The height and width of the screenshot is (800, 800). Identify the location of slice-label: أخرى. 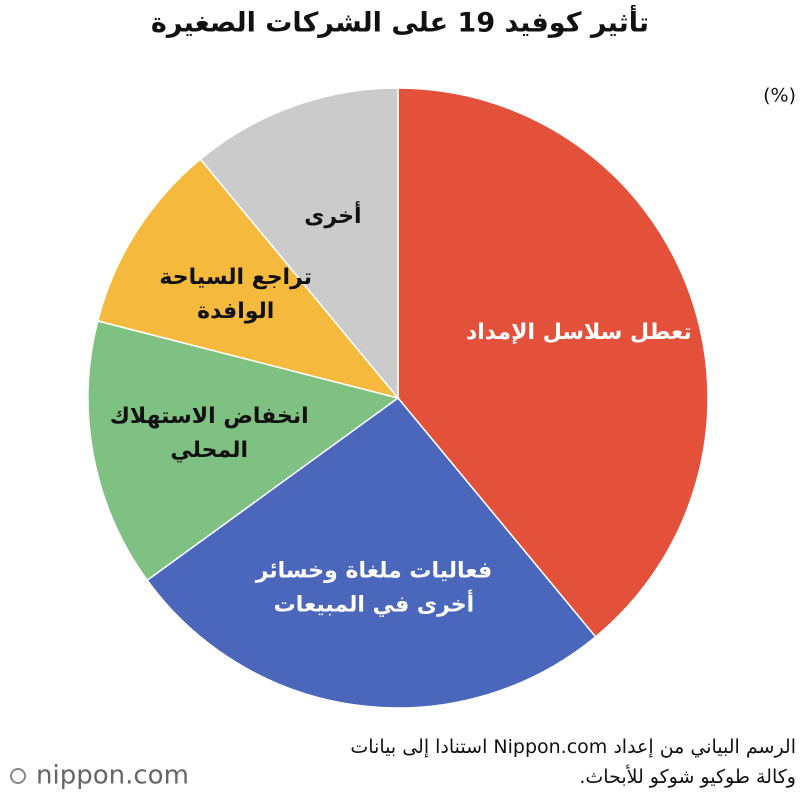
(332, 214).